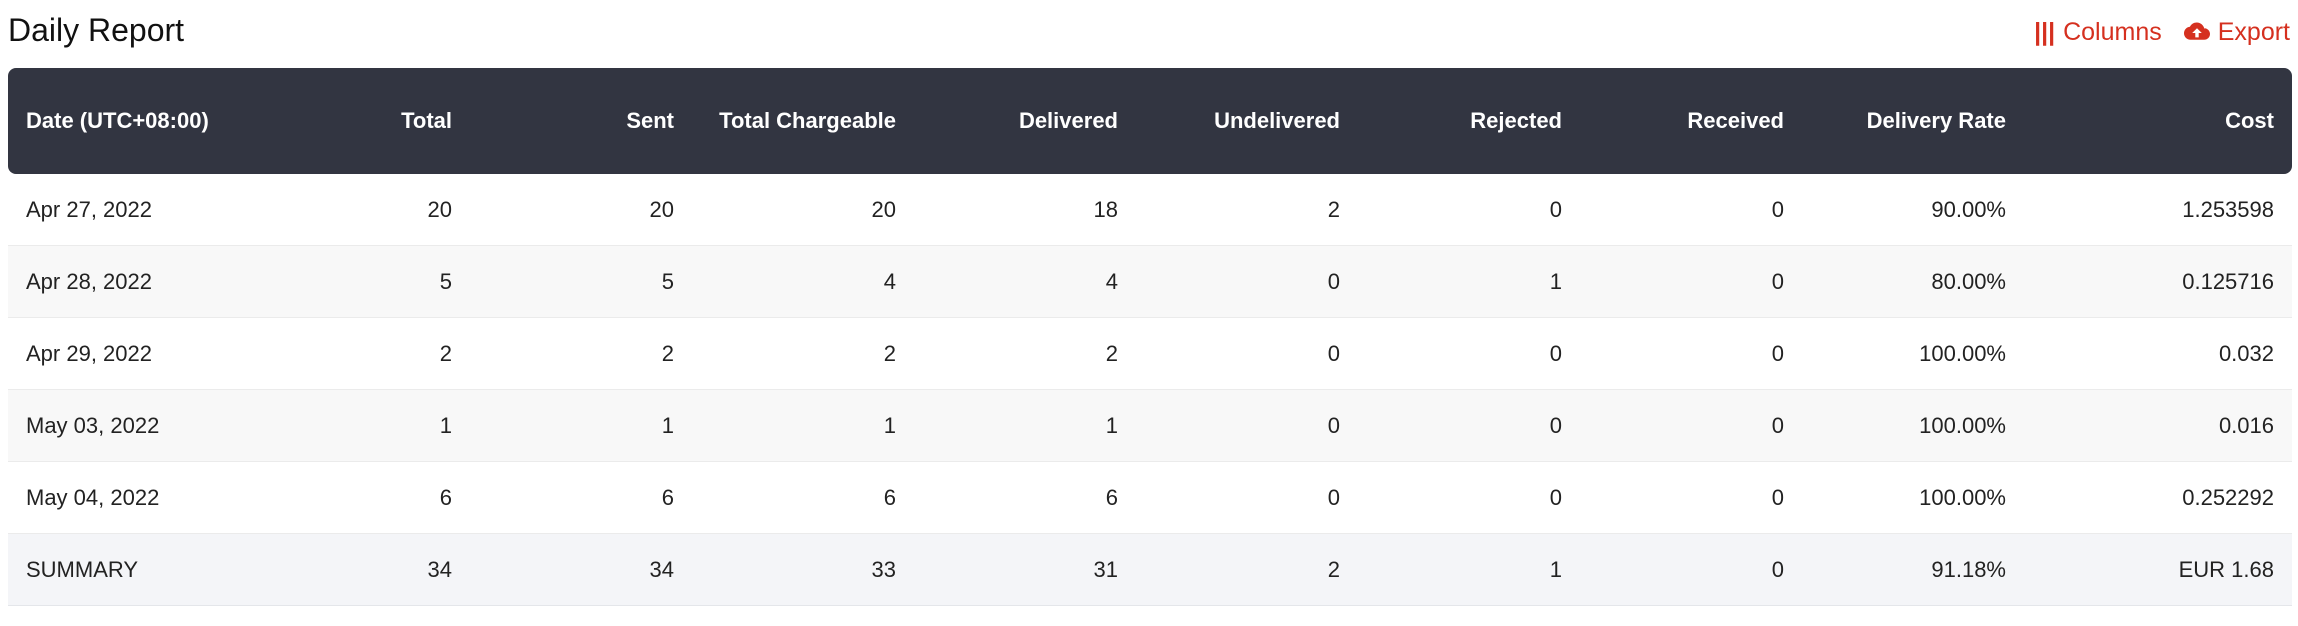 The image size is (2298, 626). I want to click on column-header-delivered: Delivered, so click(1025, 121).